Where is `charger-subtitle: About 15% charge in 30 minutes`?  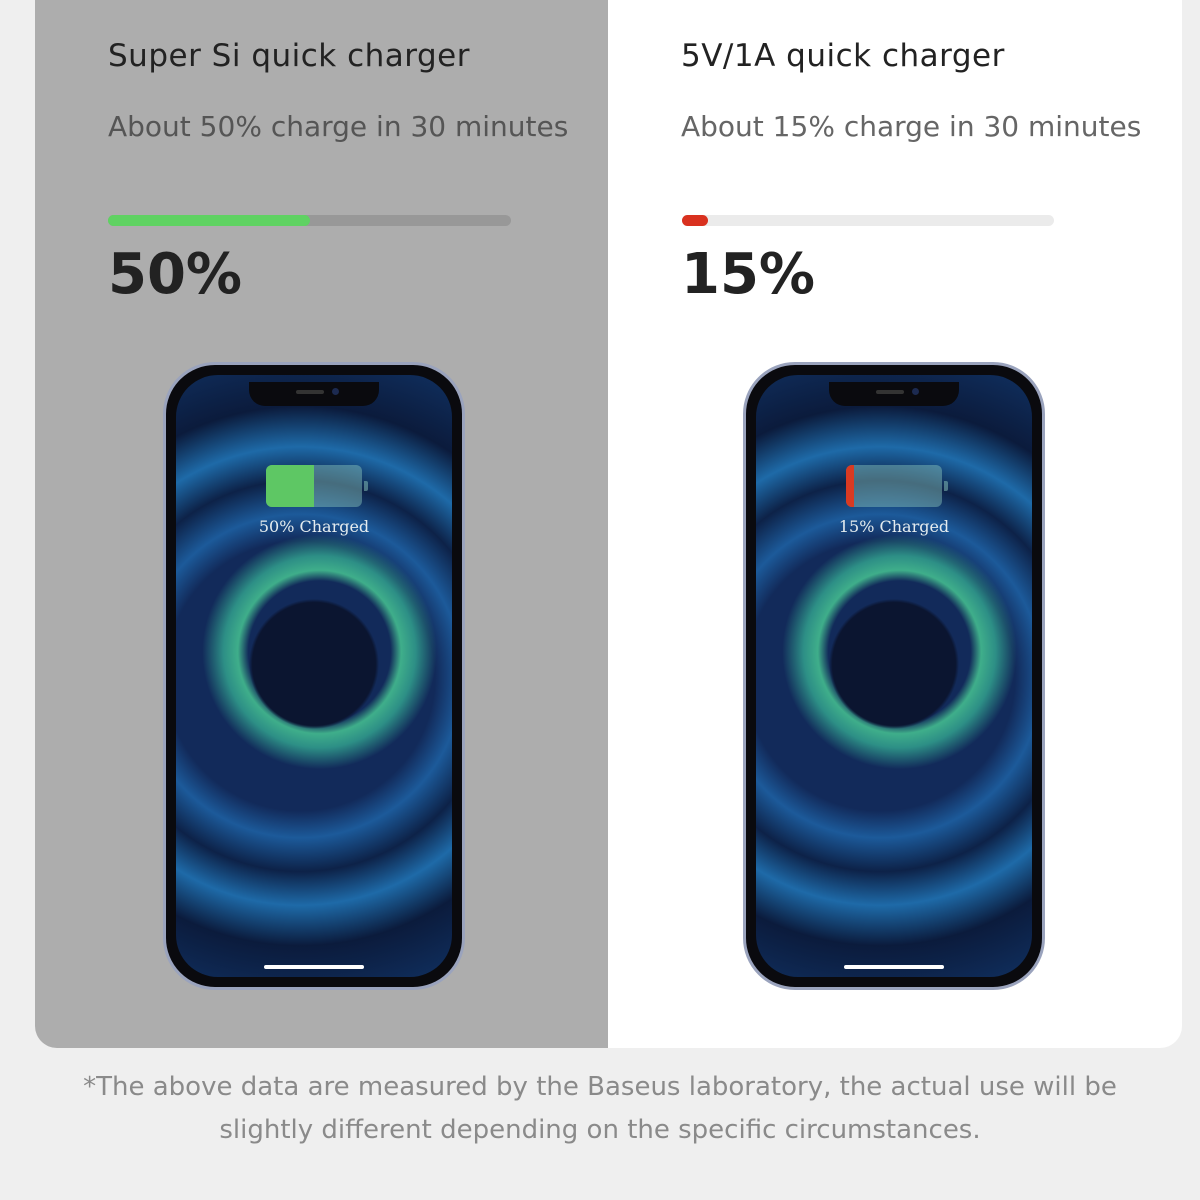
charger-subtitle: About 15% charge in 30 minutes is located at coordinates (911, 126).